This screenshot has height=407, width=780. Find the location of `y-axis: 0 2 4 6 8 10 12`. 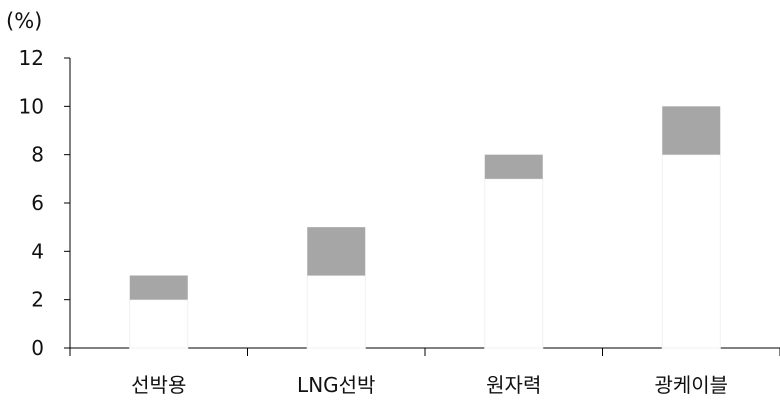

y-axis: 0 2 4 6 8 10 12 is located at coordinates (45, 203).